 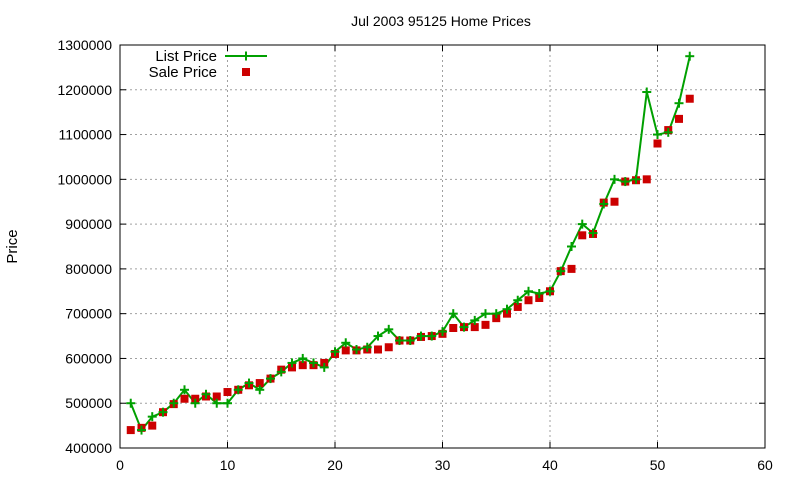 I want to click on y-tick-label: 500000, so click(x=88, y=403).